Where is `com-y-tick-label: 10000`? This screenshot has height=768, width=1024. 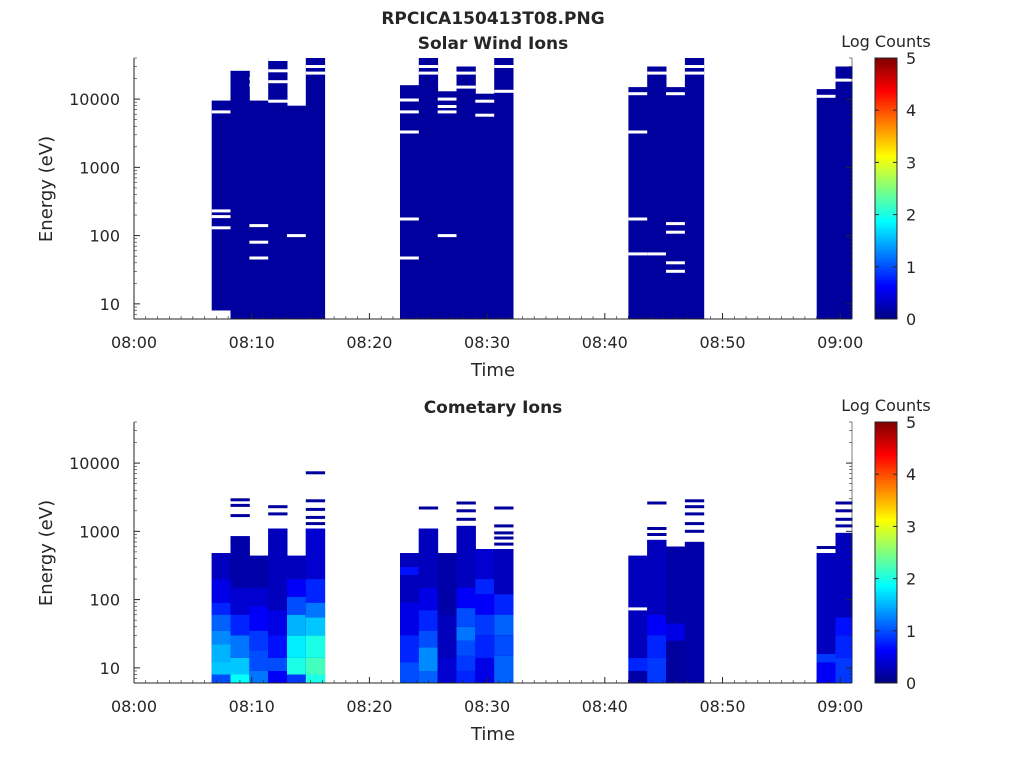
com-y-tick-label: 10000 is located at coordinates (94, 463).